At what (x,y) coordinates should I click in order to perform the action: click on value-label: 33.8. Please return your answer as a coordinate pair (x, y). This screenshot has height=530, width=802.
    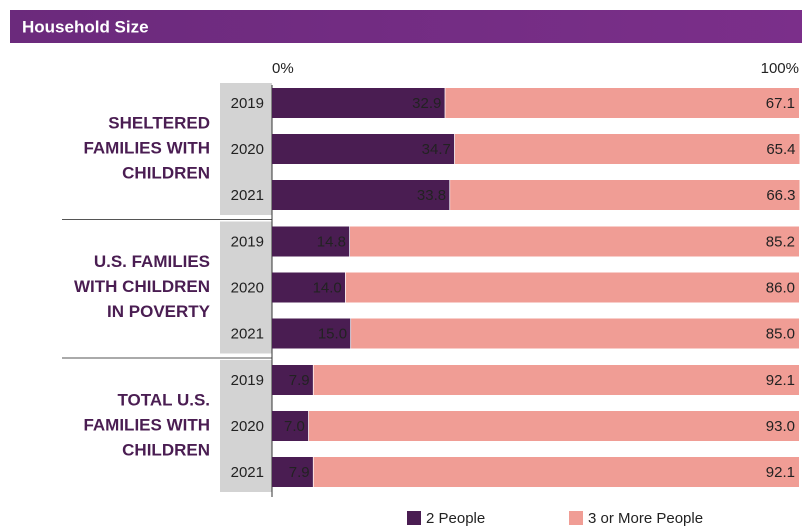
    Looking at the image, I should click on (431, 195).